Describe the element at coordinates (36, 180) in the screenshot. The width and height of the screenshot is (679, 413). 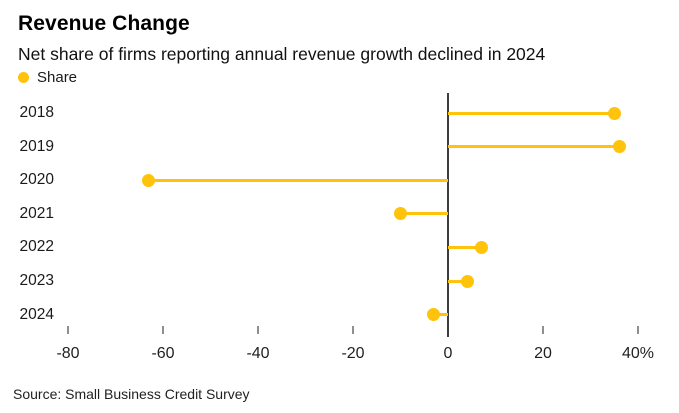
I see `year-label: 2020` at that location.